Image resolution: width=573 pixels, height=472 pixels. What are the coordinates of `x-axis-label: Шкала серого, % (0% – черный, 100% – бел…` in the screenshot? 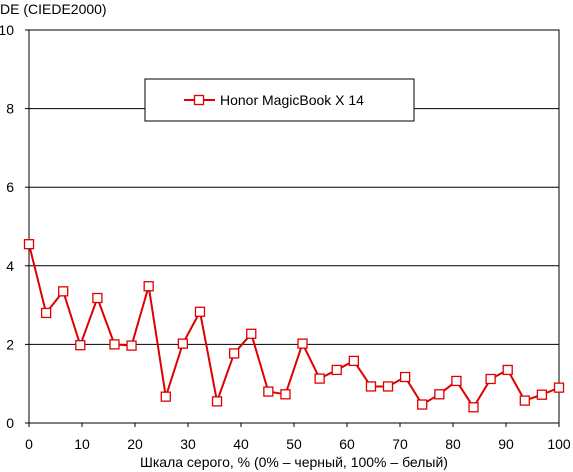 It's located at (294, 462).